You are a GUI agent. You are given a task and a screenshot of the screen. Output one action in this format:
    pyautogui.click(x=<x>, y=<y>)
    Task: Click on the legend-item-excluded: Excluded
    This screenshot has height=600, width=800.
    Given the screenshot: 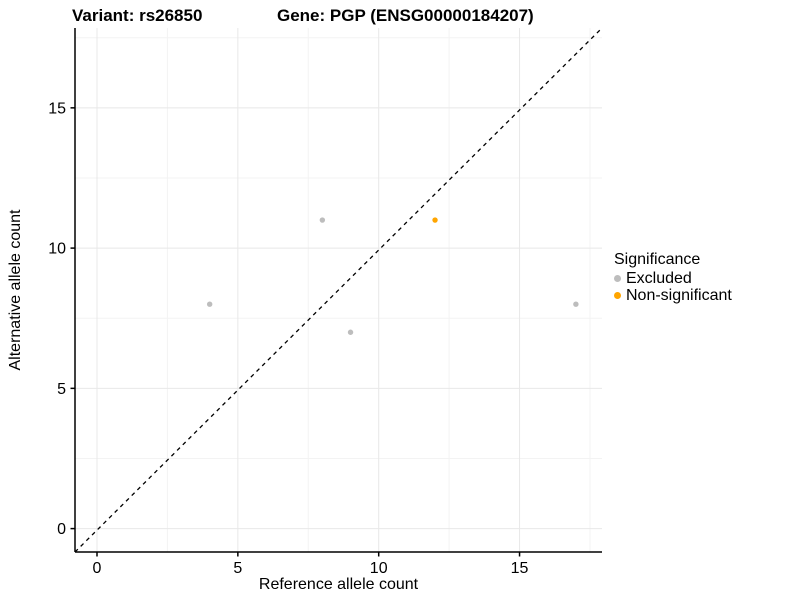 What is the action you would take?
    pyautogui.click(x=673, y=278)
    